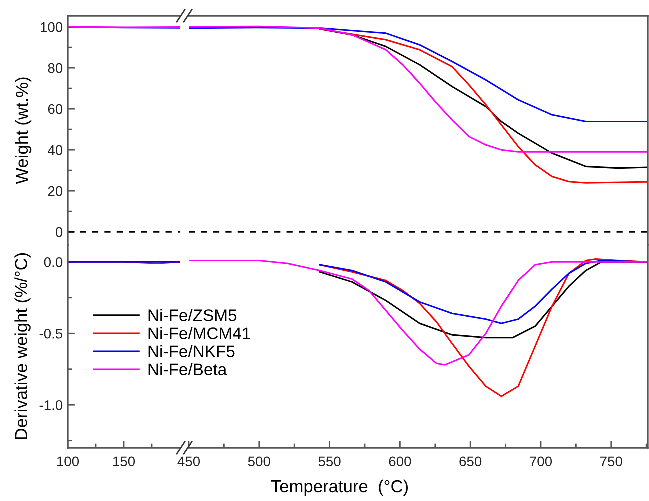 This screenshot has width=649, height=501. I want to click on y-tick-label: 0, so click(59, 232).